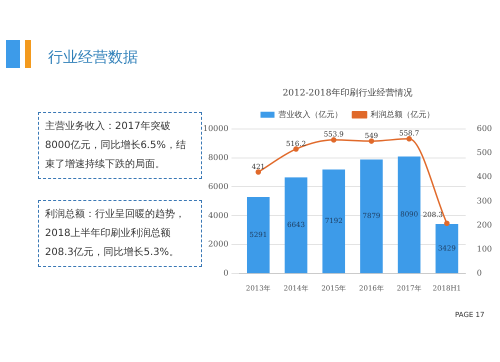 The width and height of the screenshot is (500, 362). What do you see at coordinates (215, 128) in the screenshot?
I see `y-tick-label: 10000` at bounding box center [215, 128].